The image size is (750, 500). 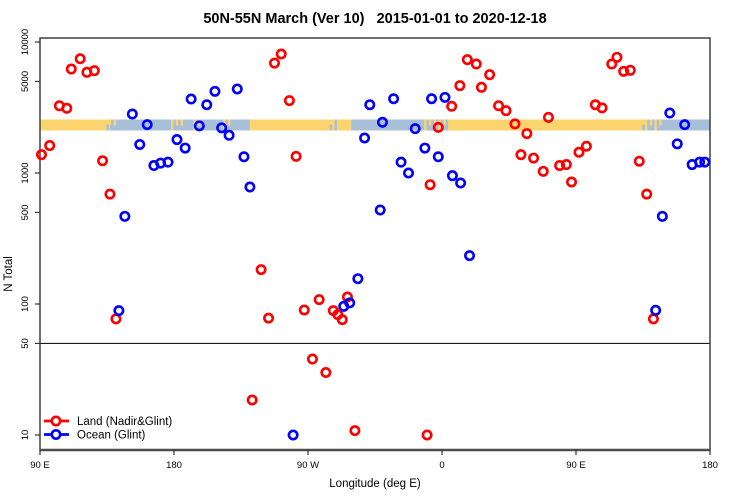 I want to click on y-tick-label: 500, so click(x=25, y=213).